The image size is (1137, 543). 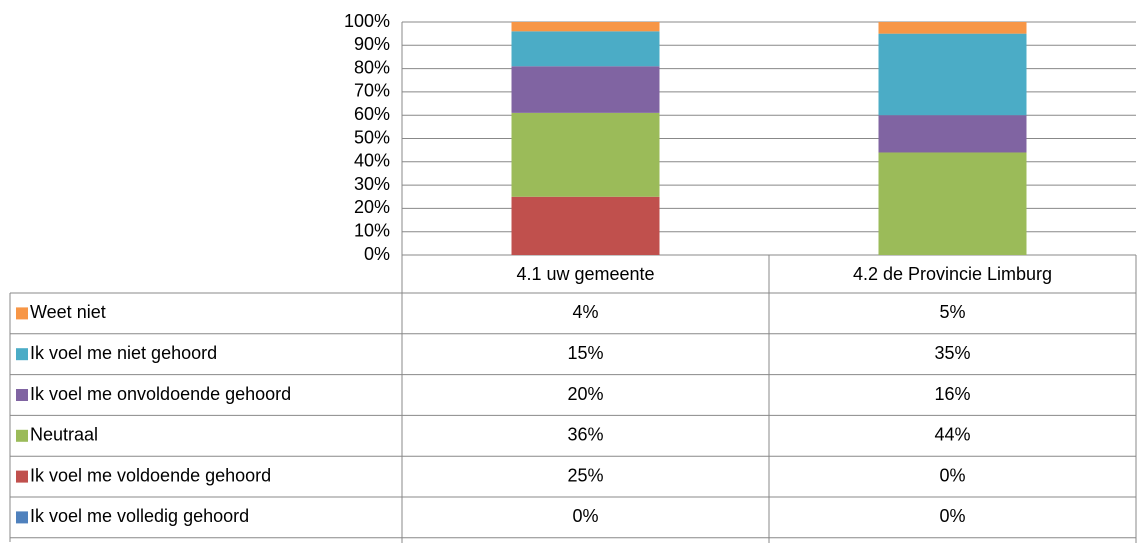 I want to click on legend-label: Neutraal, so click(x=64, y=435).